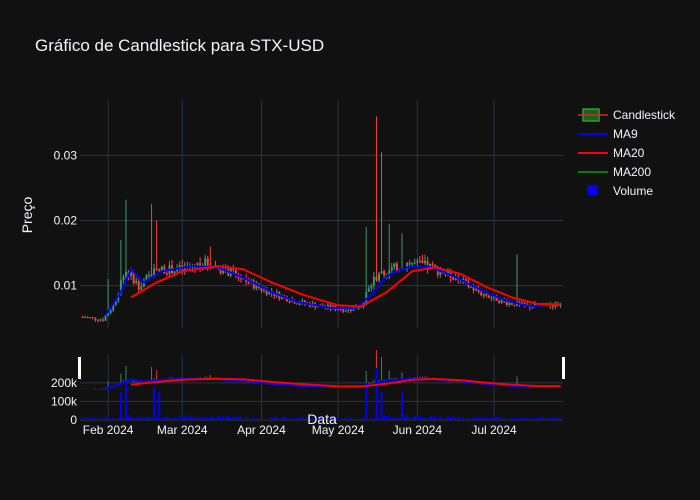  Describe the element at coordinates (620, 191) in the screenshot. I see `legend-item-volume: Volume` at that location.